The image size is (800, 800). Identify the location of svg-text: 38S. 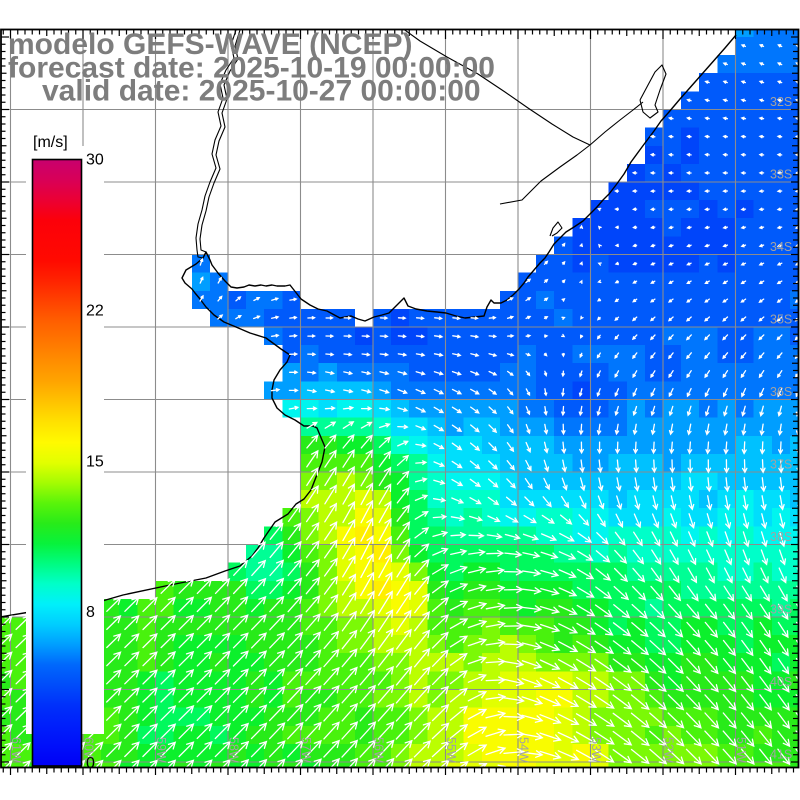
(781, 537).